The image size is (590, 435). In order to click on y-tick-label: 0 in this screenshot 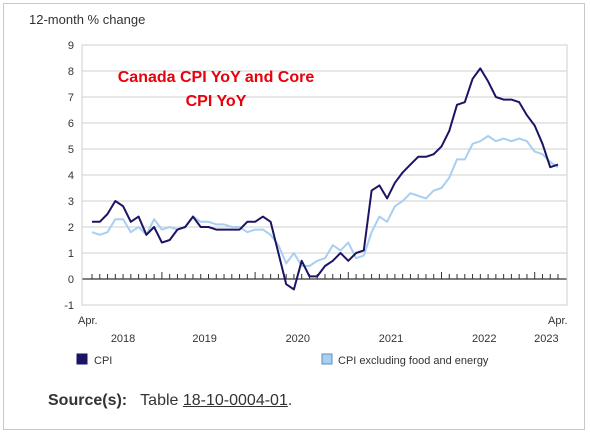, I will do `click(71, 280)`.